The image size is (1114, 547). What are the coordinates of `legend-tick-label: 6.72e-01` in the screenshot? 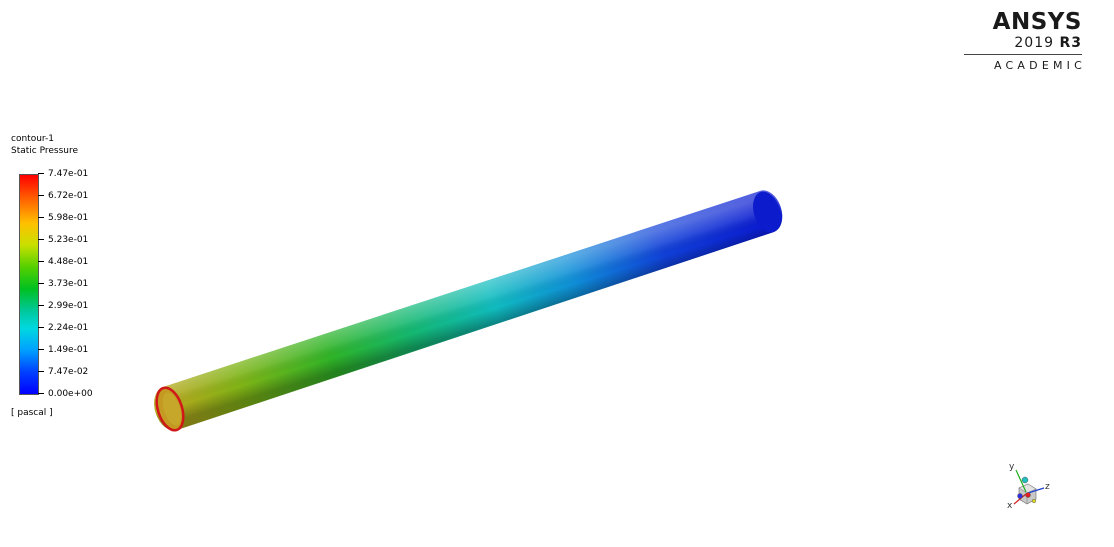 It's located at (63, 196).